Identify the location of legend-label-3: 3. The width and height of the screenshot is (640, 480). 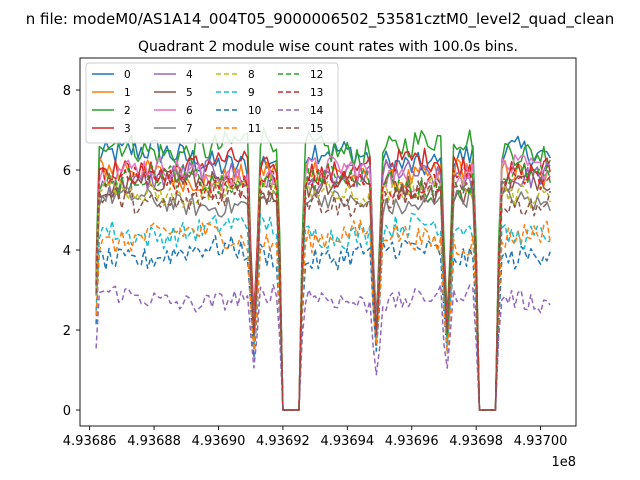
(127, 129).